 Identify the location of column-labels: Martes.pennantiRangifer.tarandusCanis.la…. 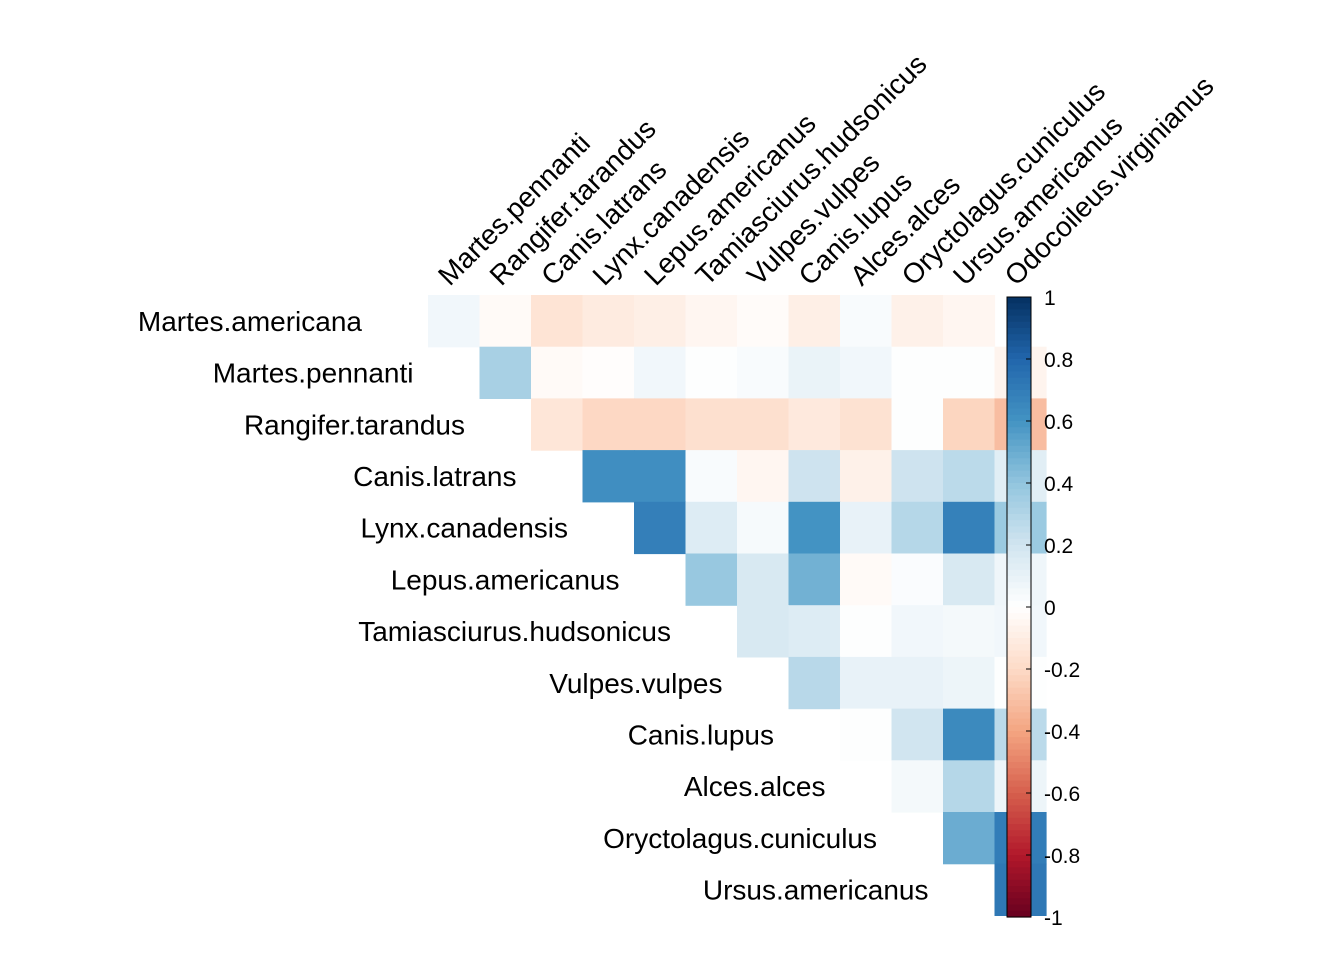
(826, 169).